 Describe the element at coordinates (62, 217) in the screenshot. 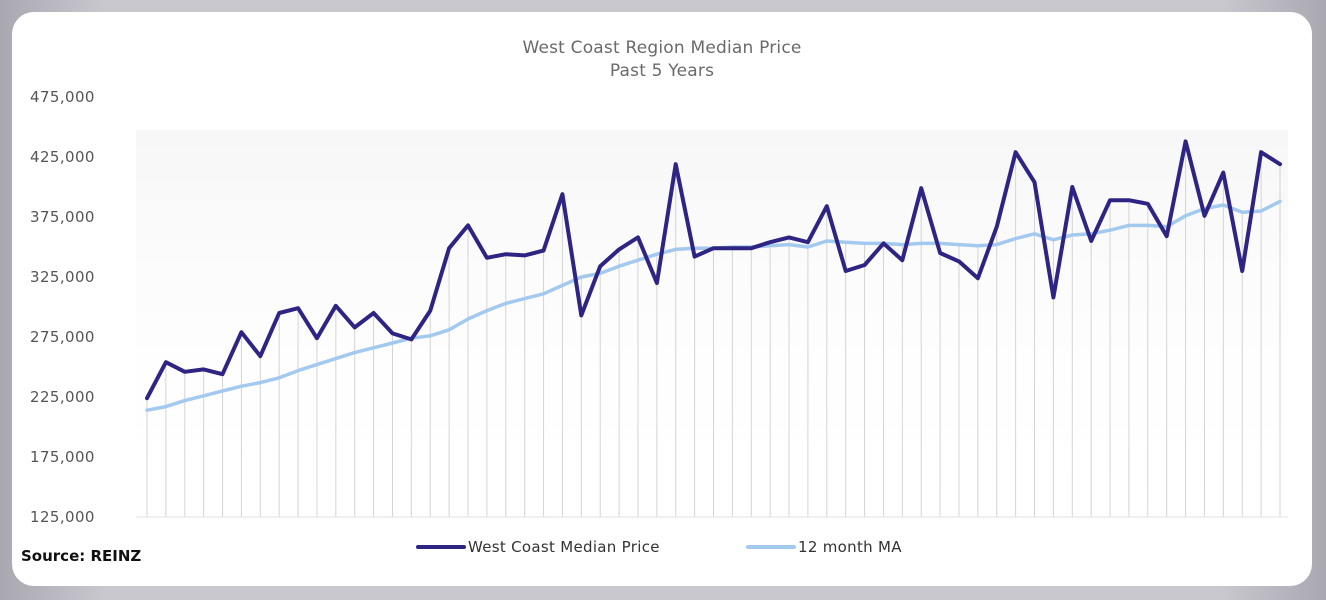

I see `y-tick-label: 375,000` at that location.